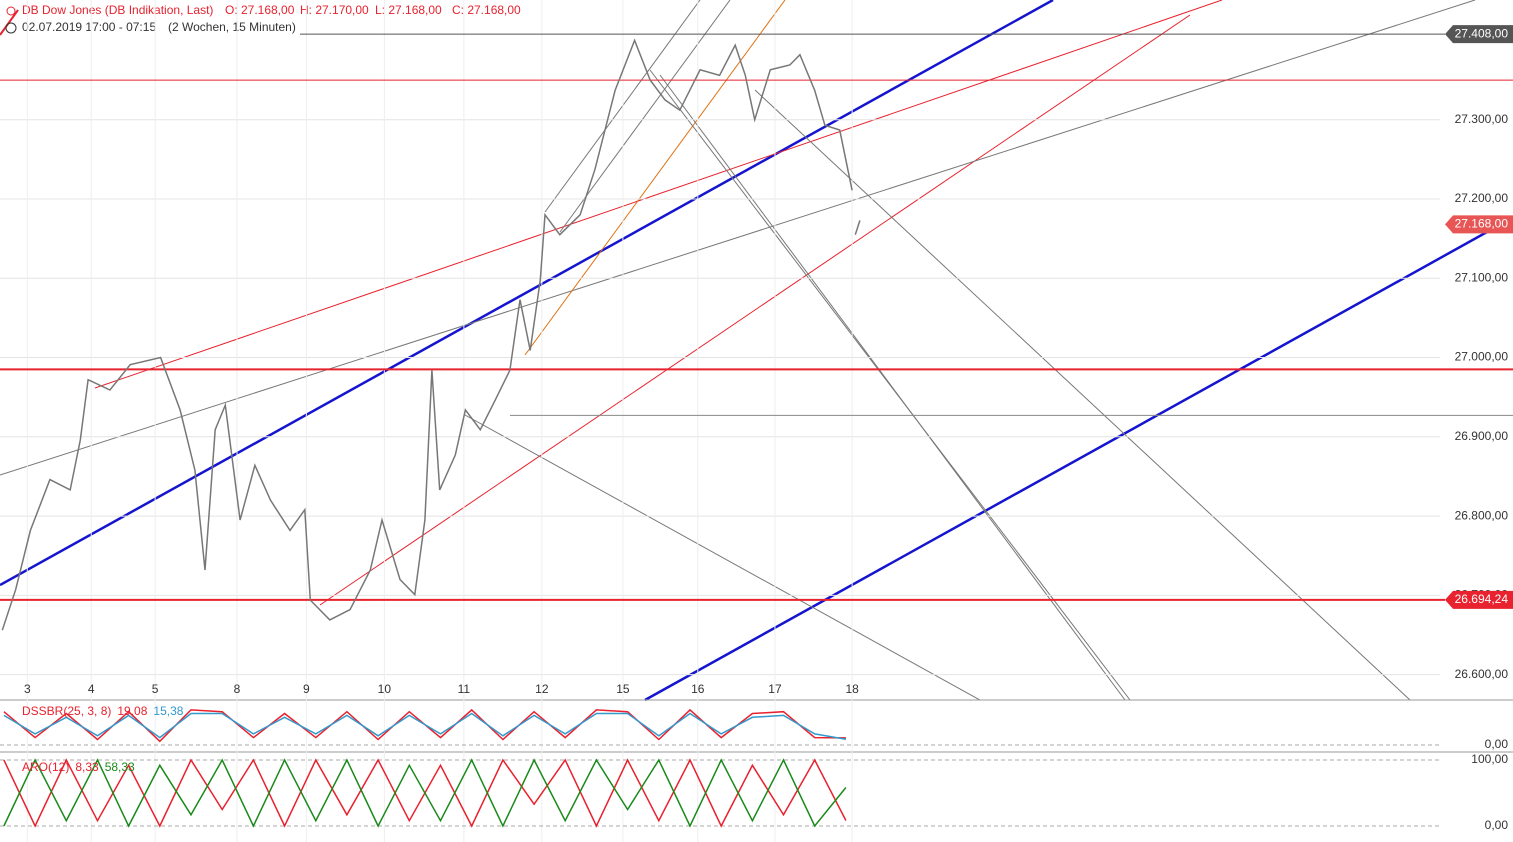  What do you see at coordinates (232, 27) in the screenshot?
I see `range: (2 Wochen, 15 Minuten)` at bounding box center [232, 27].